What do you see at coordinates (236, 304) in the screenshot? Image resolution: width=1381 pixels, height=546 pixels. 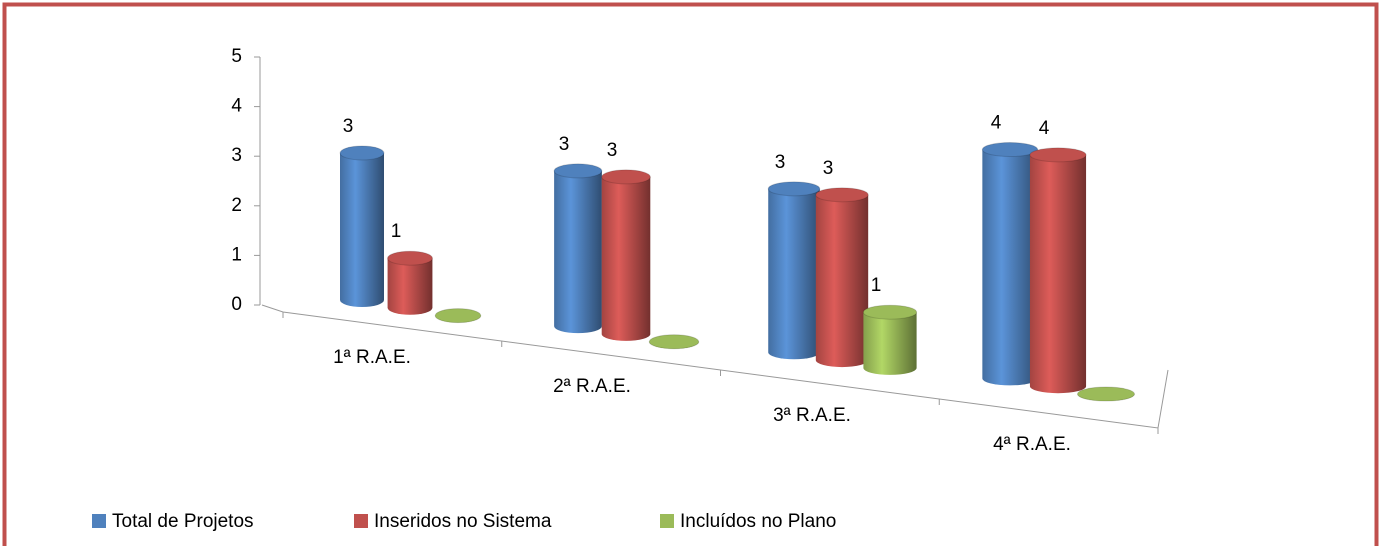 I see `y-tick-label: 0` at bounding box center [236, 304].